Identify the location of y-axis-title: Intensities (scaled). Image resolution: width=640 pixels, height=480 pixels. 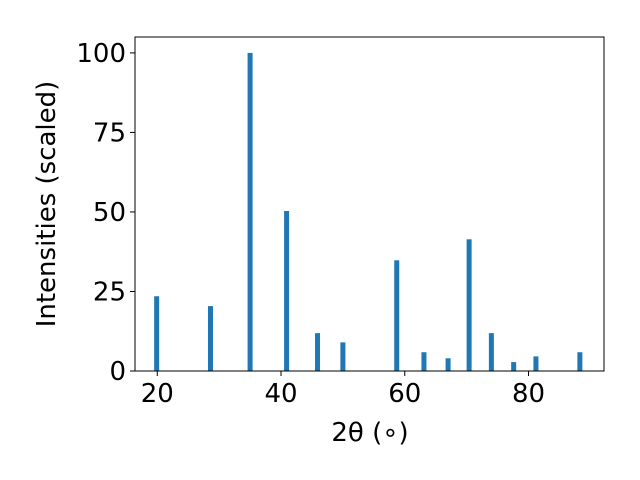
(47, 204).